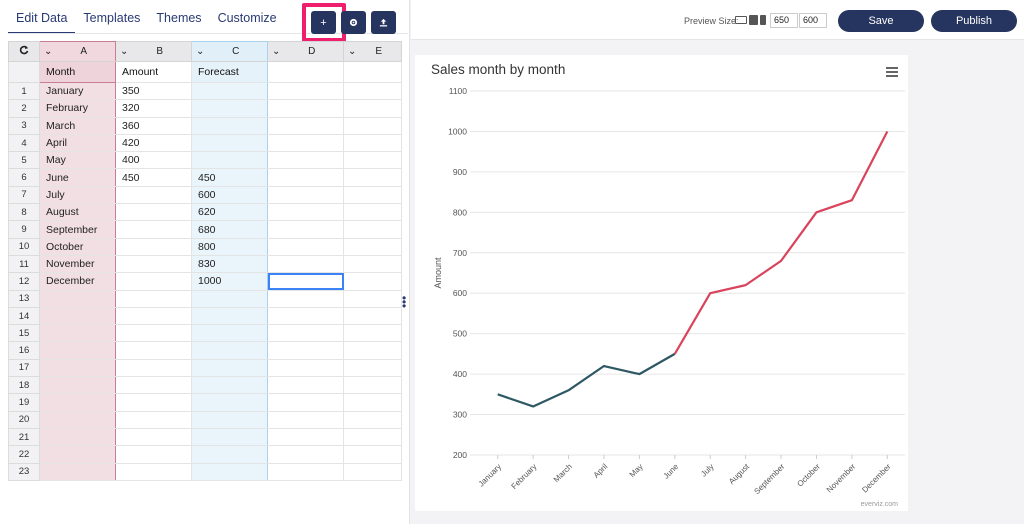  What do you see at coordinates (974, 21) in the screenshot?
I see `publish-button: Publish` at bounding box center [974, 21].